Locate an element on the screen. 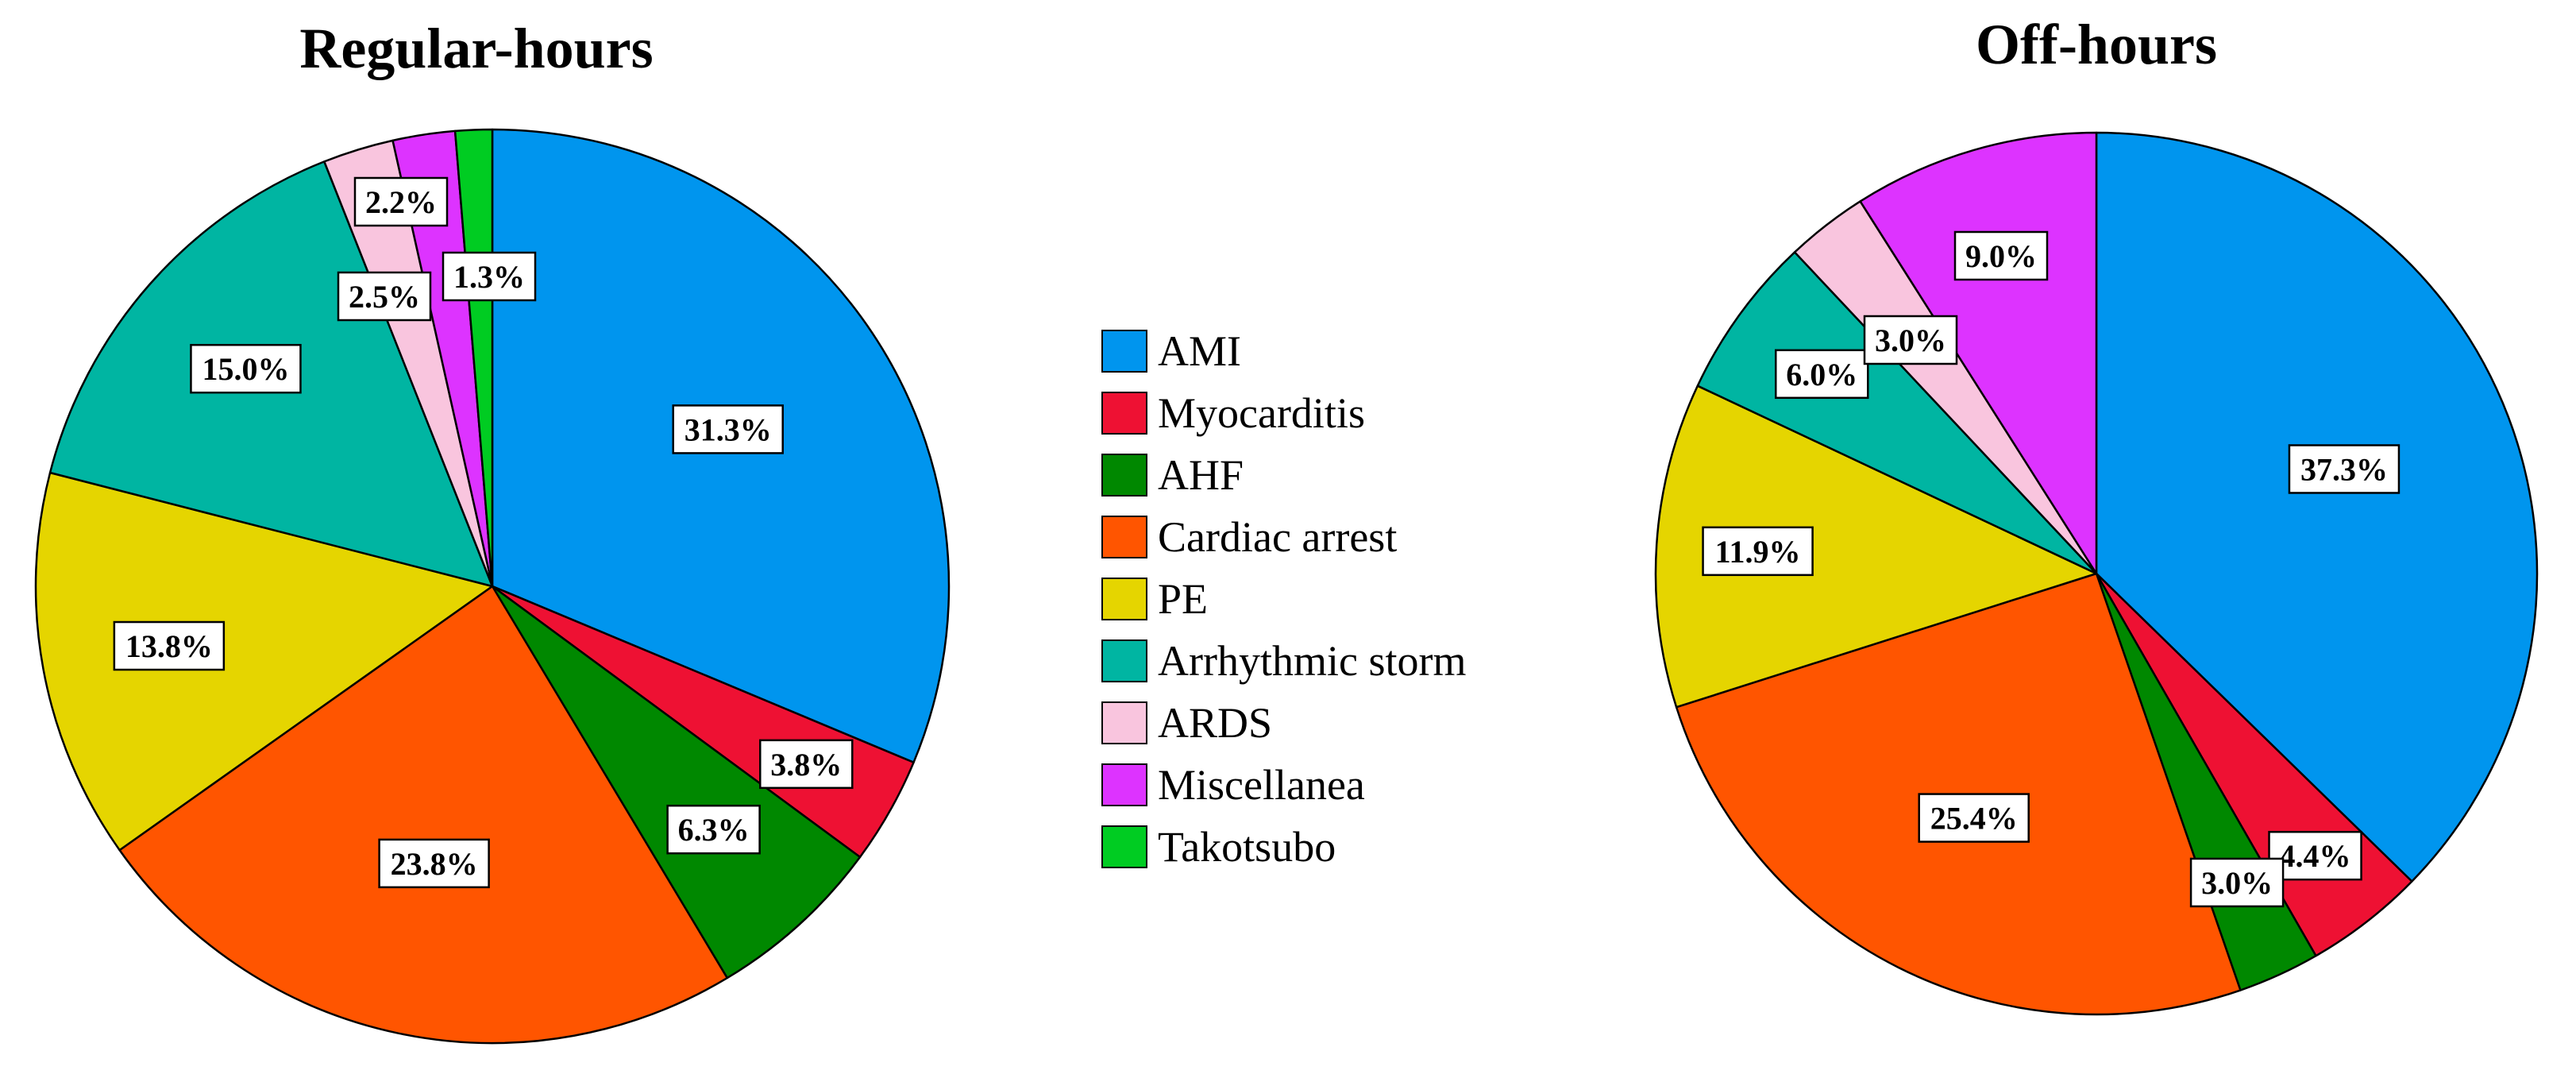 The width and height of the screenshot is (2576, 1078). legend-item-ards: ARDS is located at coordinates (1186, 723).